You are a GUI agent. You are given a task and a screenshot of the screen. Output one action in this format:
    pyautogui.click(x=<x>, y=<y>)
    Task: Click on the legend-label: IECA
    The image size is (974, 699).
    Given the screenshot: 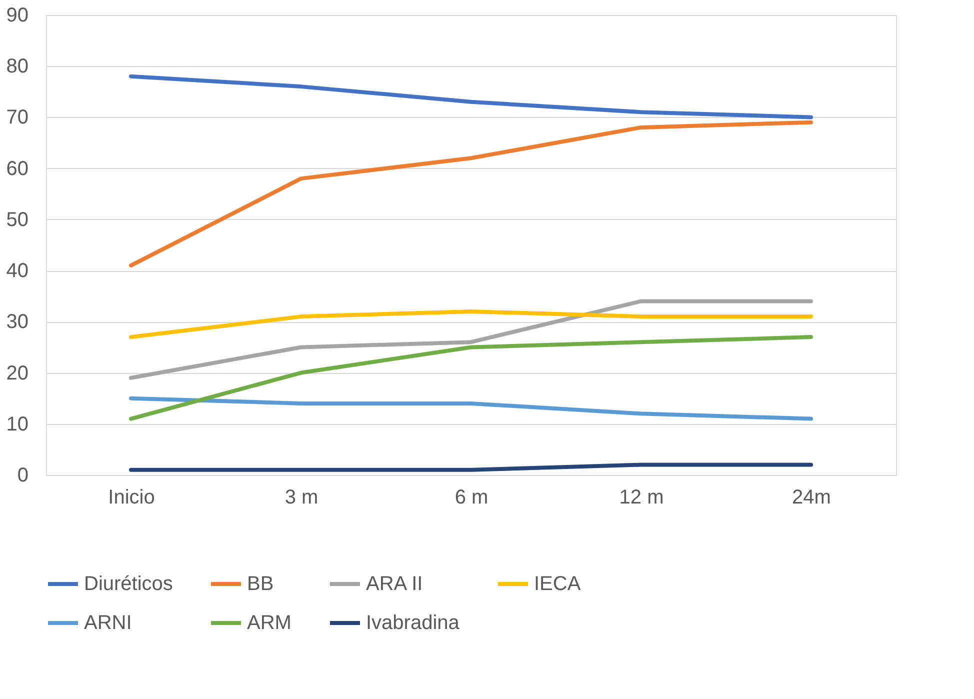 What is the action you would take?
    pyautogui.click(x=558, y=584)
    